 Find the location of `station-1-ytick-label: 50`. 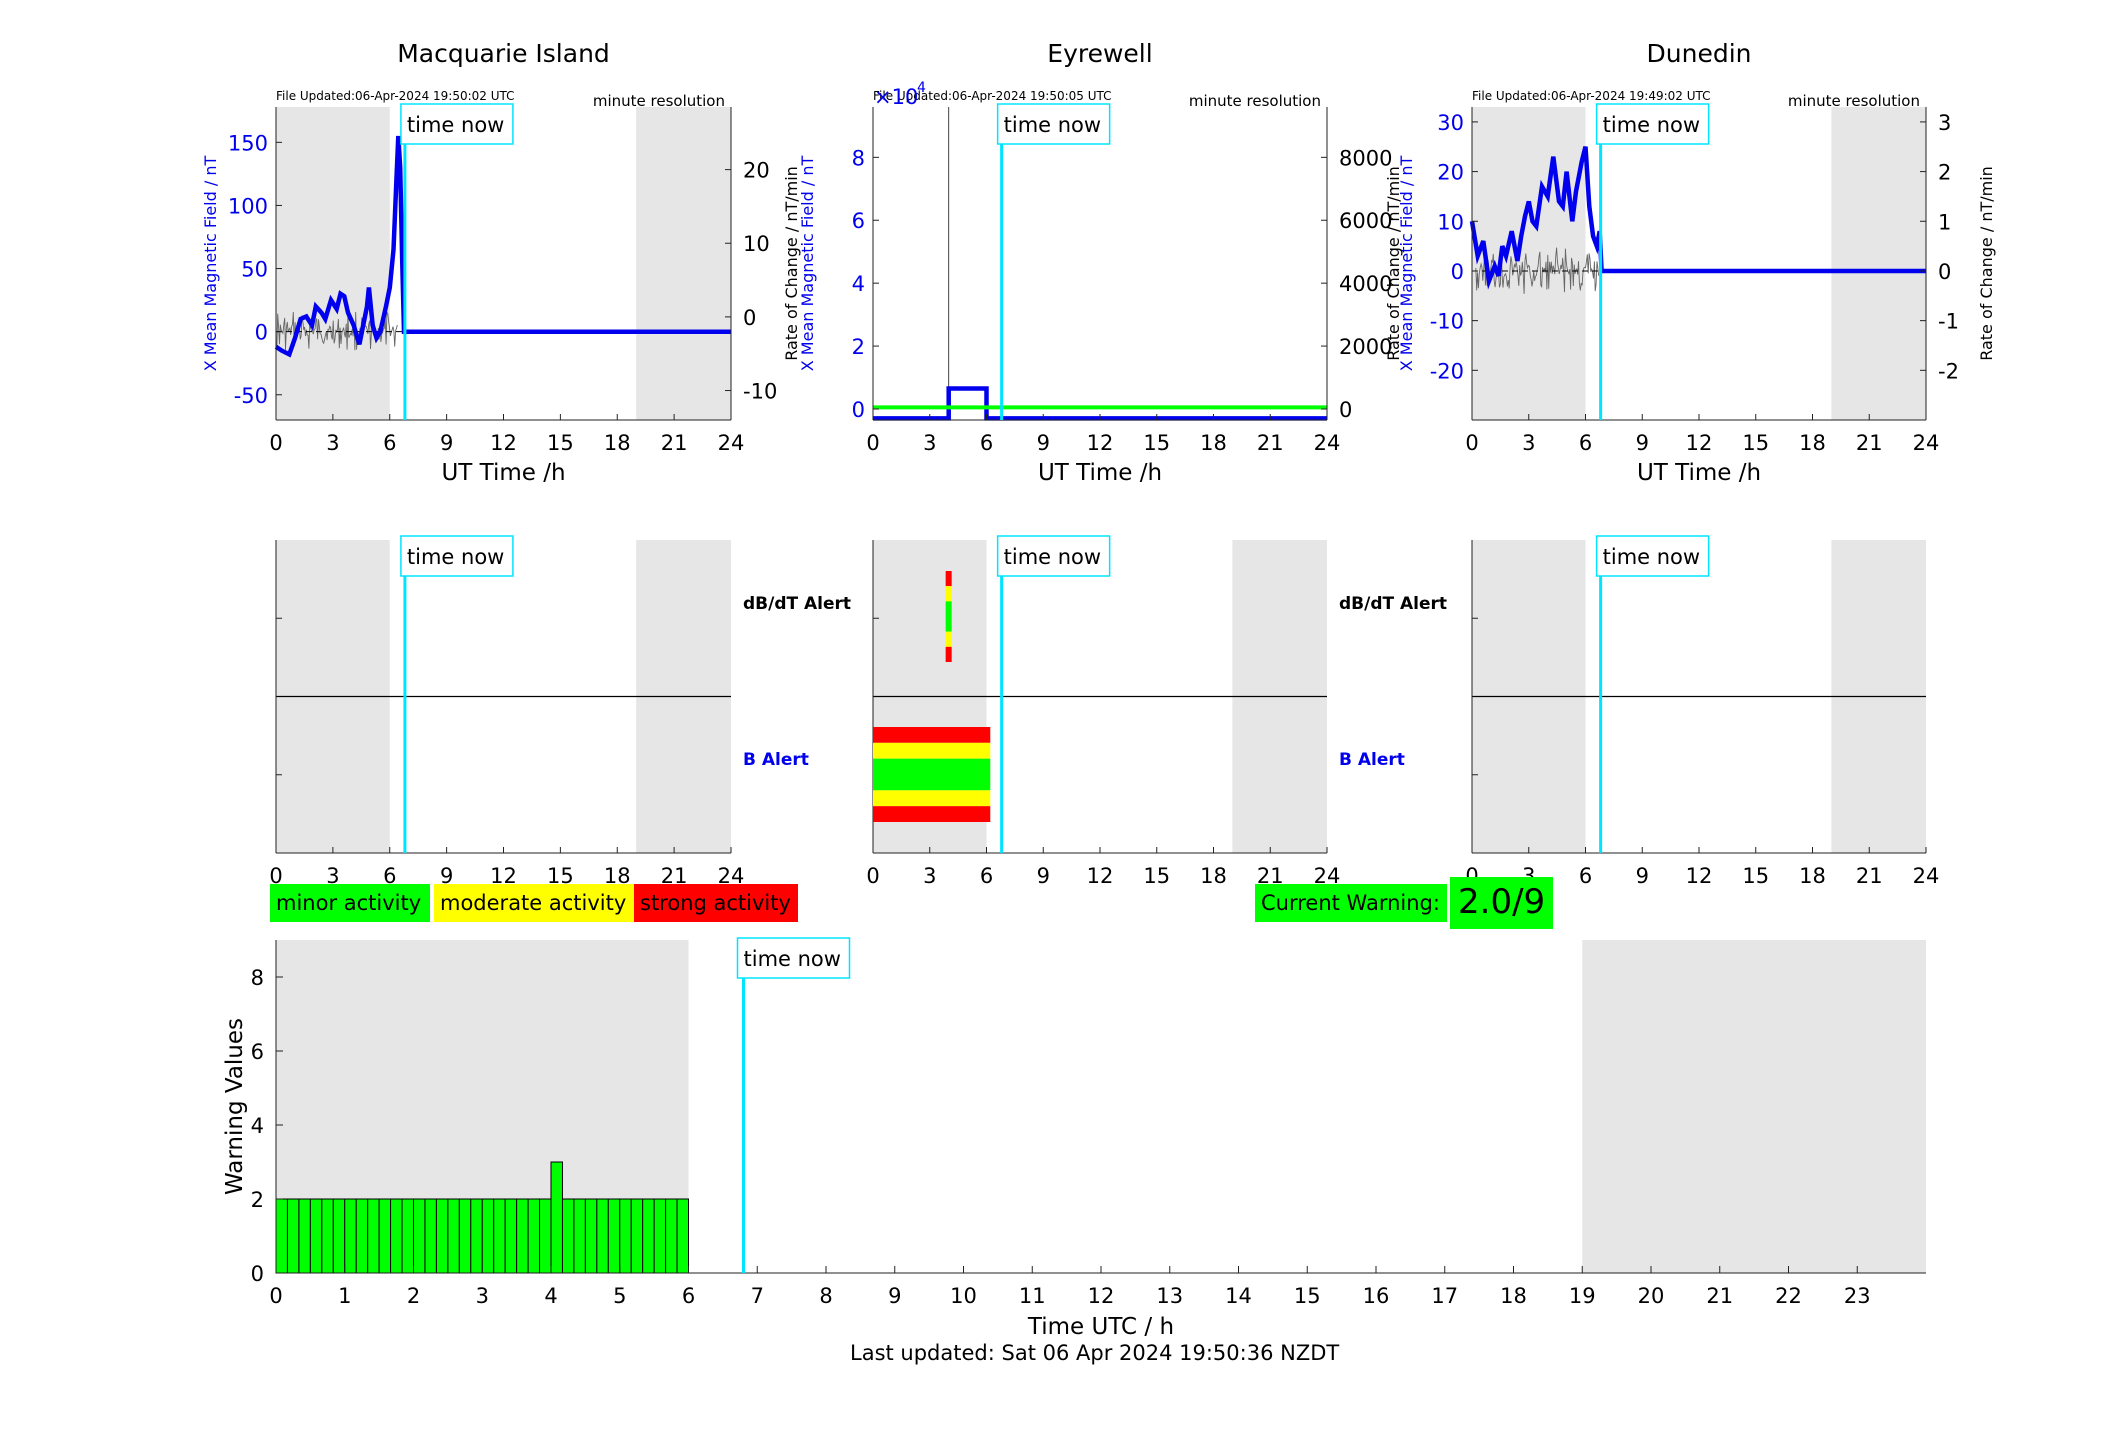

station-1-ytick-label: 50 is located at coordinates (254, 270).